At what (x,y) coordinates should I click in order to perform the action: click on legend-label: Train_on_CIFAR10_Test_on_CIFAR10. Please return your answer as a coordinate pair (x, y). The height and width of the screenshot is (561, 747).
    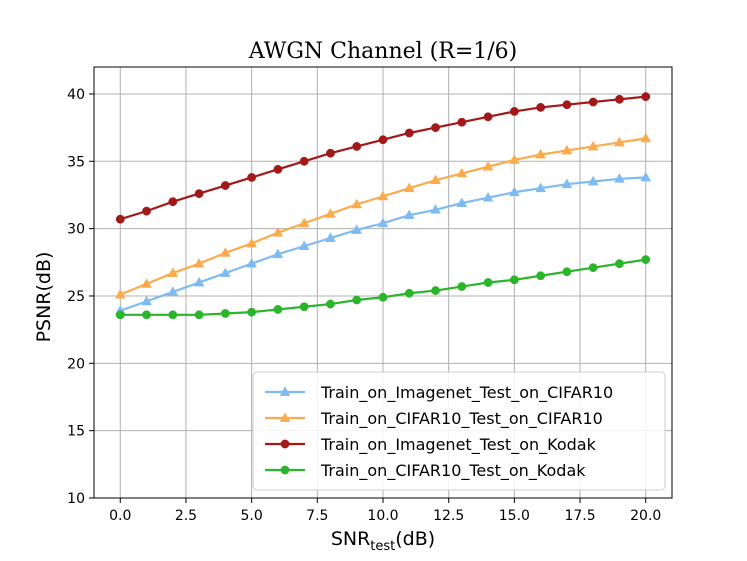
    Looking at the image, I should click on (461, 419).